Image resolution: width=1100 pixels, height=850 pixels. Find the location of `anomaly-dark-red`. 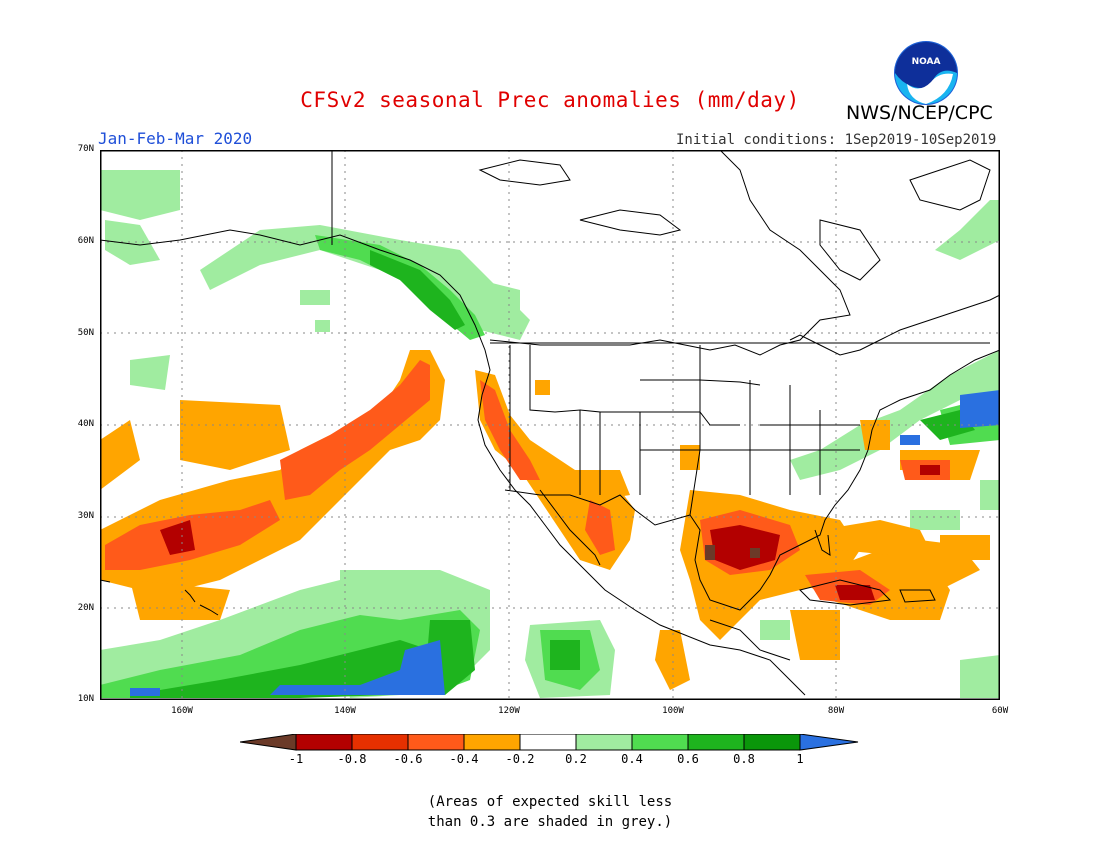

anomaly-dark-red is located at coordinates (550, 532).